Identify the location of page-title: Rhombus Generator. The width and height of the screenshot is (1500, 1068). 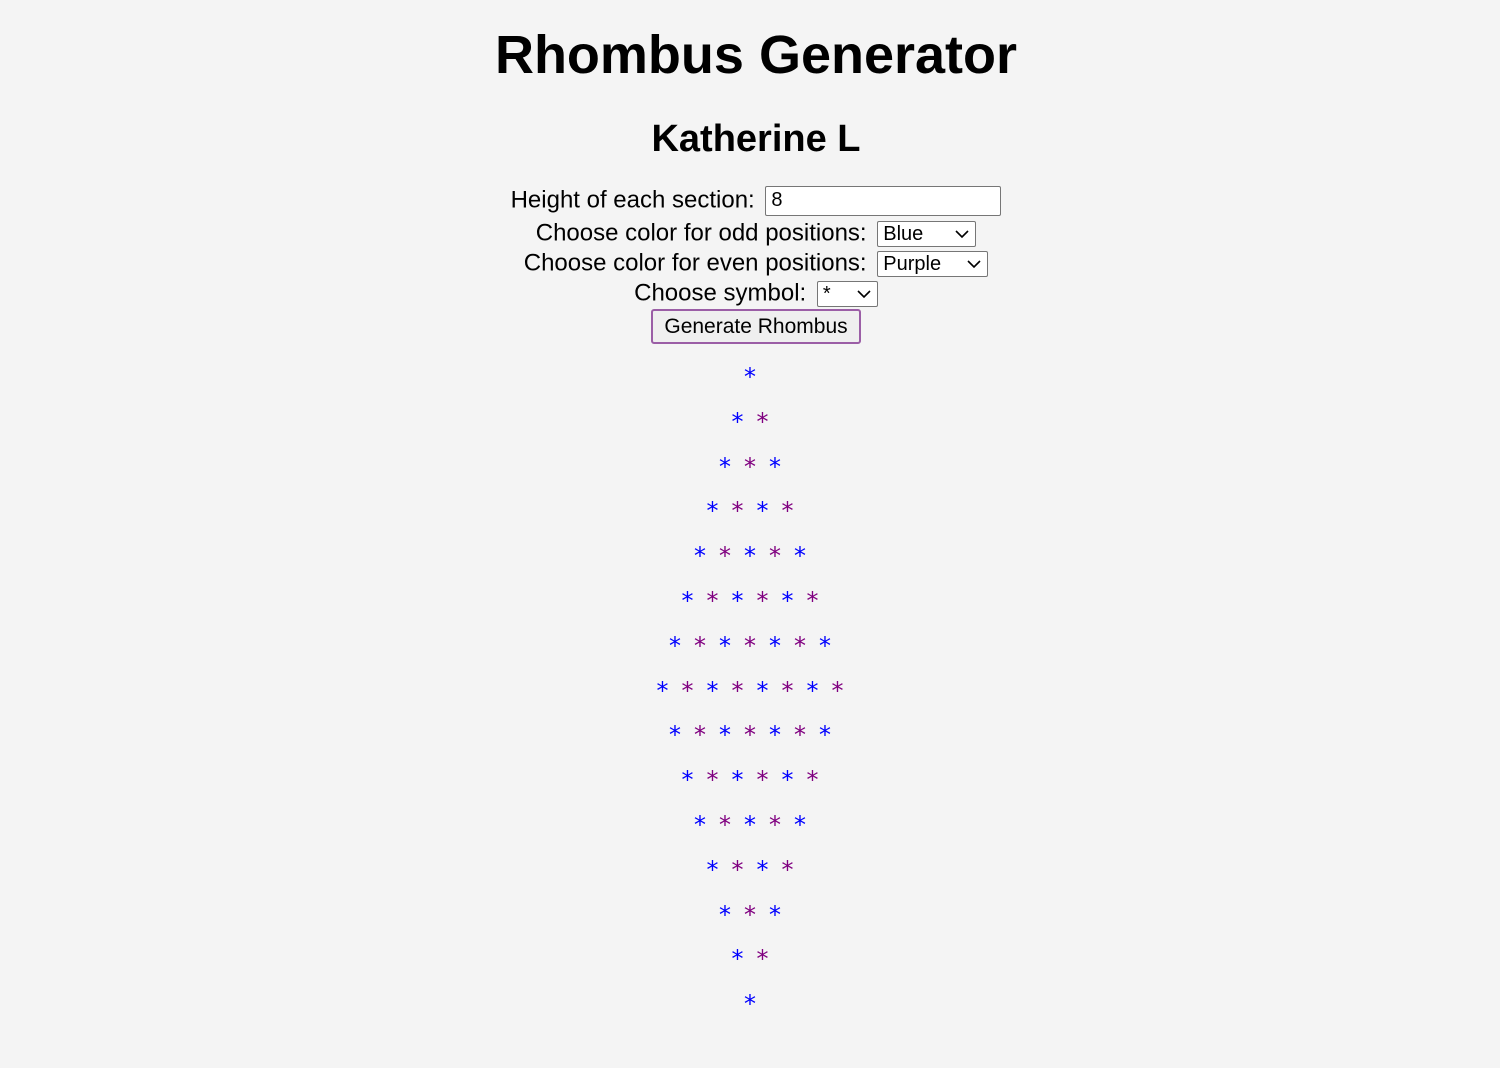
(756, 55).